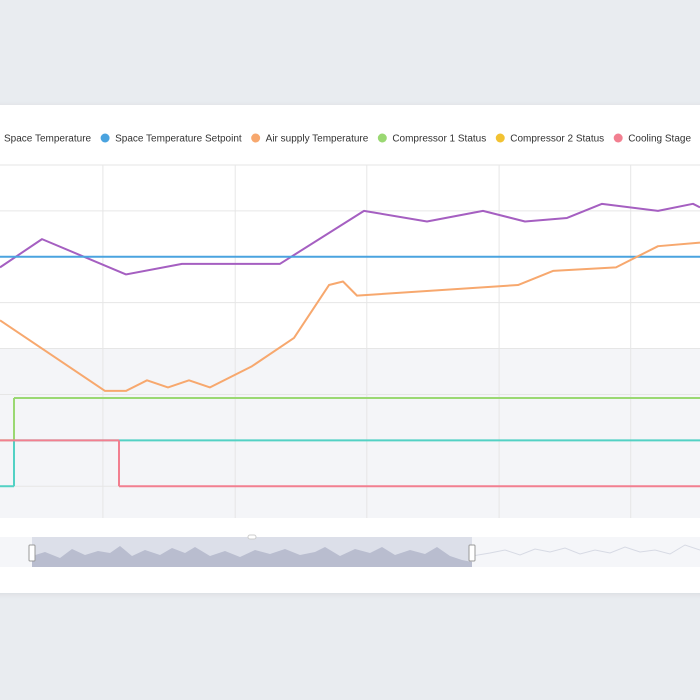 The height and width of the screenshot is (700, 700). What do you see at coordinates (439, 139) in the screenshot?
I see `legend-label: Compressor 1 Status` at bounding box center [439, 139].